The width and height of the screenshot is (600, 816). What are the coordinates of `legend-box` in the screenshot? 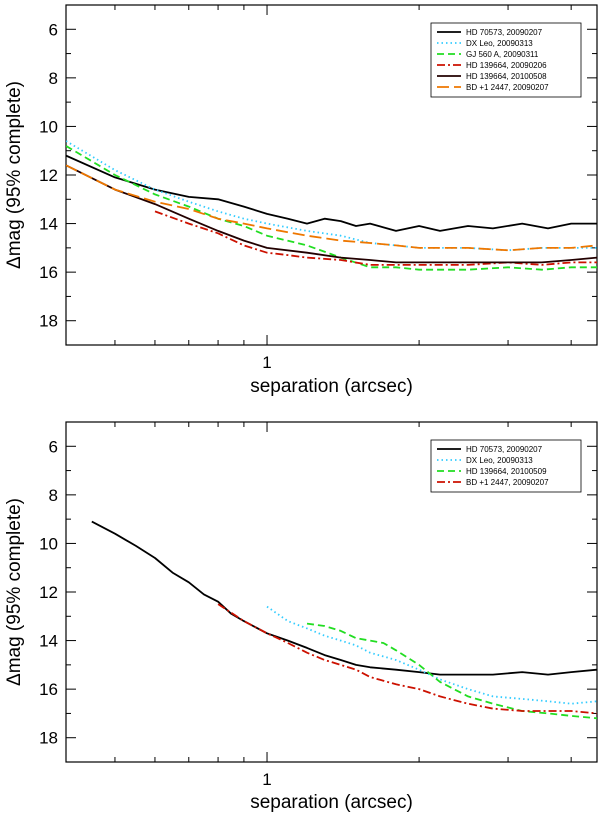 It's located at (506, 60).